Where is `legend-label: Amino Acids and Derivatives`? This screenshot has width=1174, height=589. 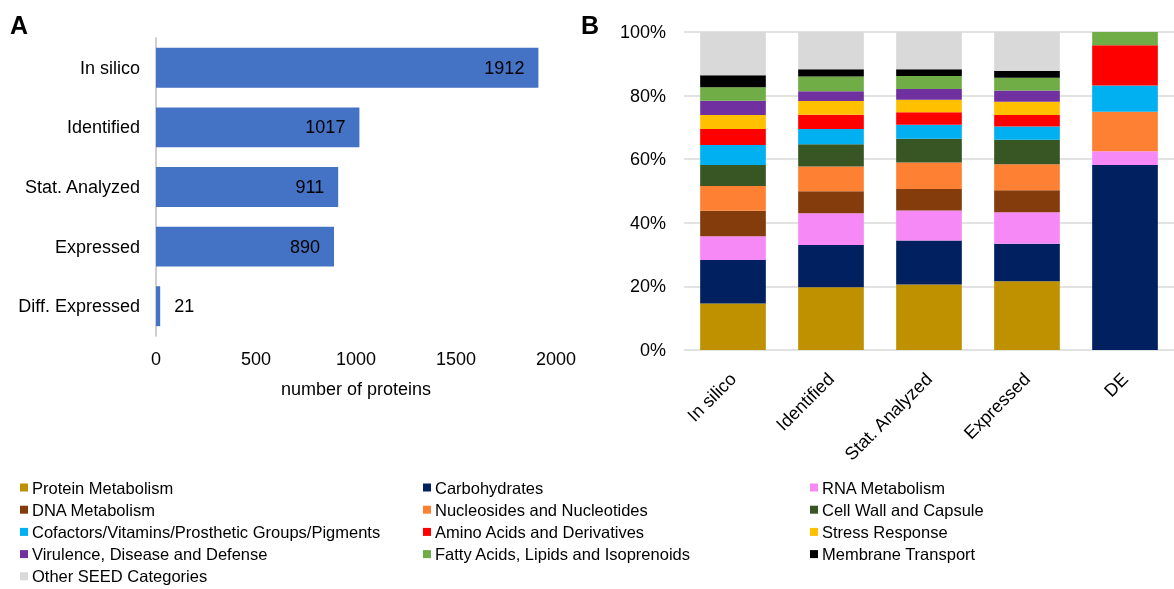 legend-label: Amino Acids and Derivatives is located at coordinates (540, 531).